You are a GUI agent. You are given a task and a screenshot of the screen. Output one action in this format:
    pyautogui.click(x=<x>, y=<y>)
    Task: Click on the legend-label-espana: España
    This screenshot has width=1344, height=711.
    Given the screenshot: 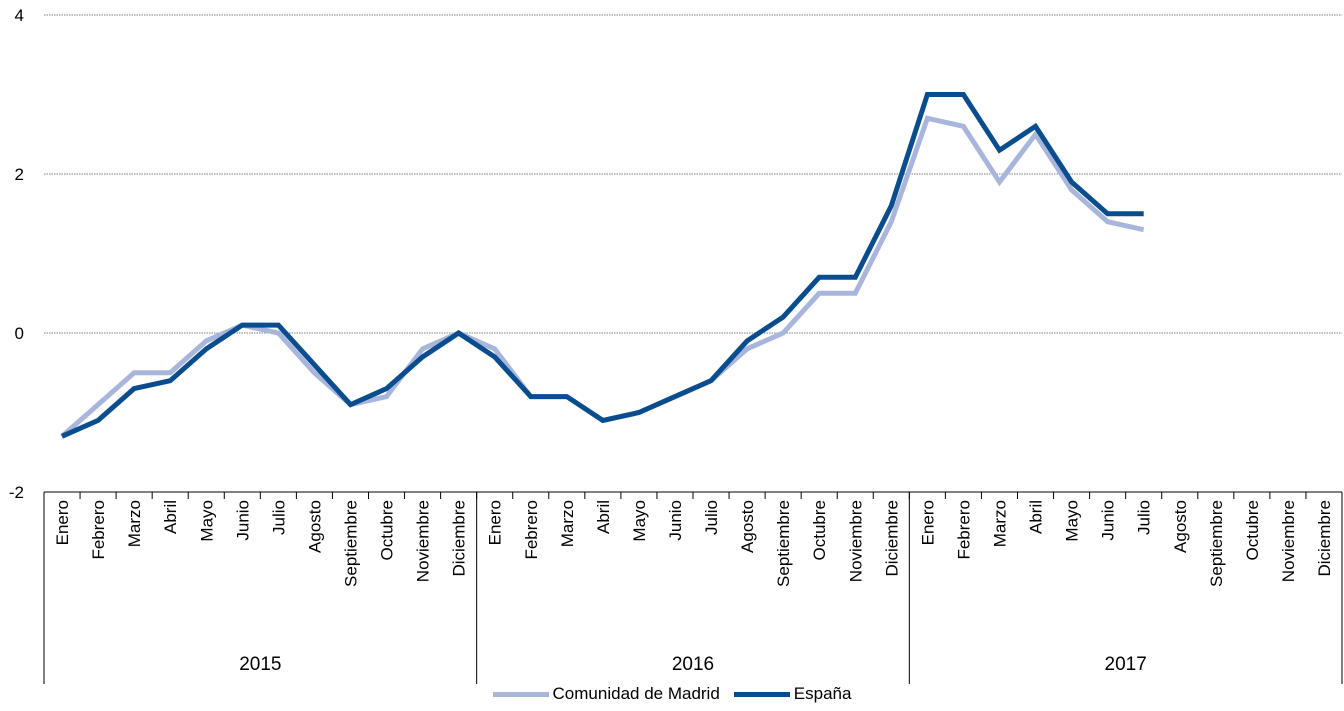 What is the action you would take?
    pyautogui.click(x=822, y=693)
    